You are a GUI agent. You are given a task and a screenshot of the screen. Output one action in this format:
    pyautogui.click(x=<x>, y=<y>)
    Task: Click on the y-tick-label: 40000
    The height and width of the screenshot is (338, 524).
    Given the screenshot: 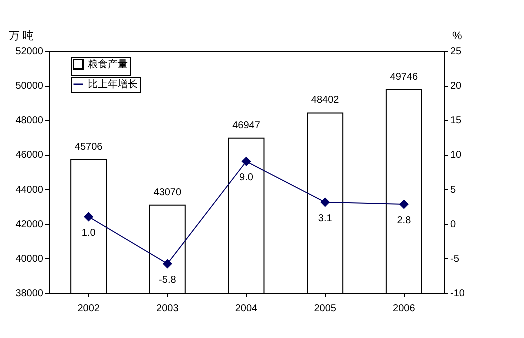 What is the action you would take?
    pyautogui.click(x=30, y=259)
    